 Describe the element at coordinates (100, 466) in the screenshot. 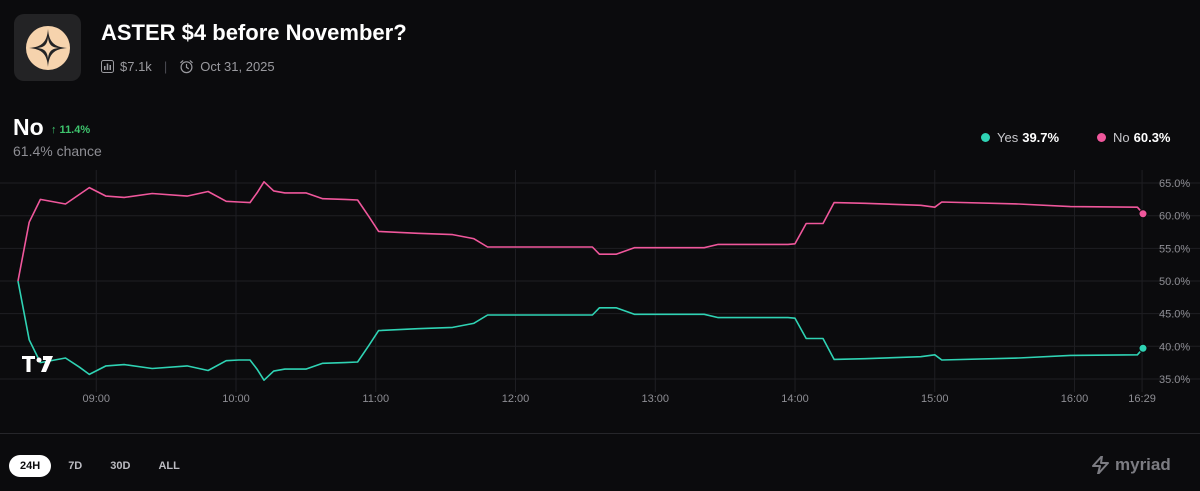

I see `timeframe-tabs: 24H 7D 30D ALL` at that location.